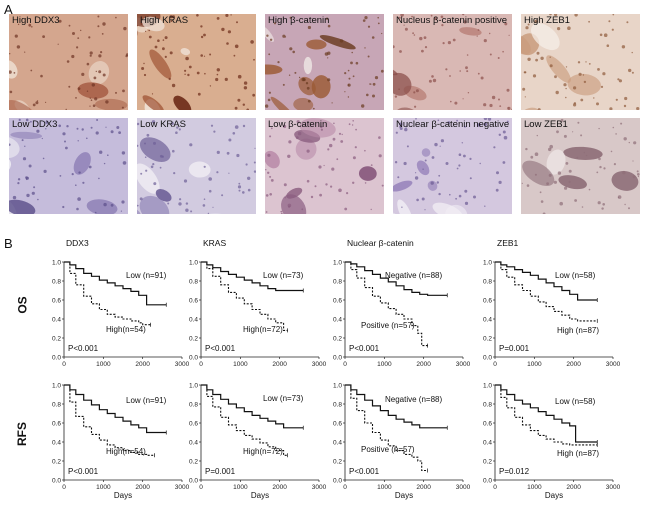 This screenshot has width=650, height=505. Describe the element at coordinates (8, 243) in the screenshot. I see `panel-b-label: B` at that location.